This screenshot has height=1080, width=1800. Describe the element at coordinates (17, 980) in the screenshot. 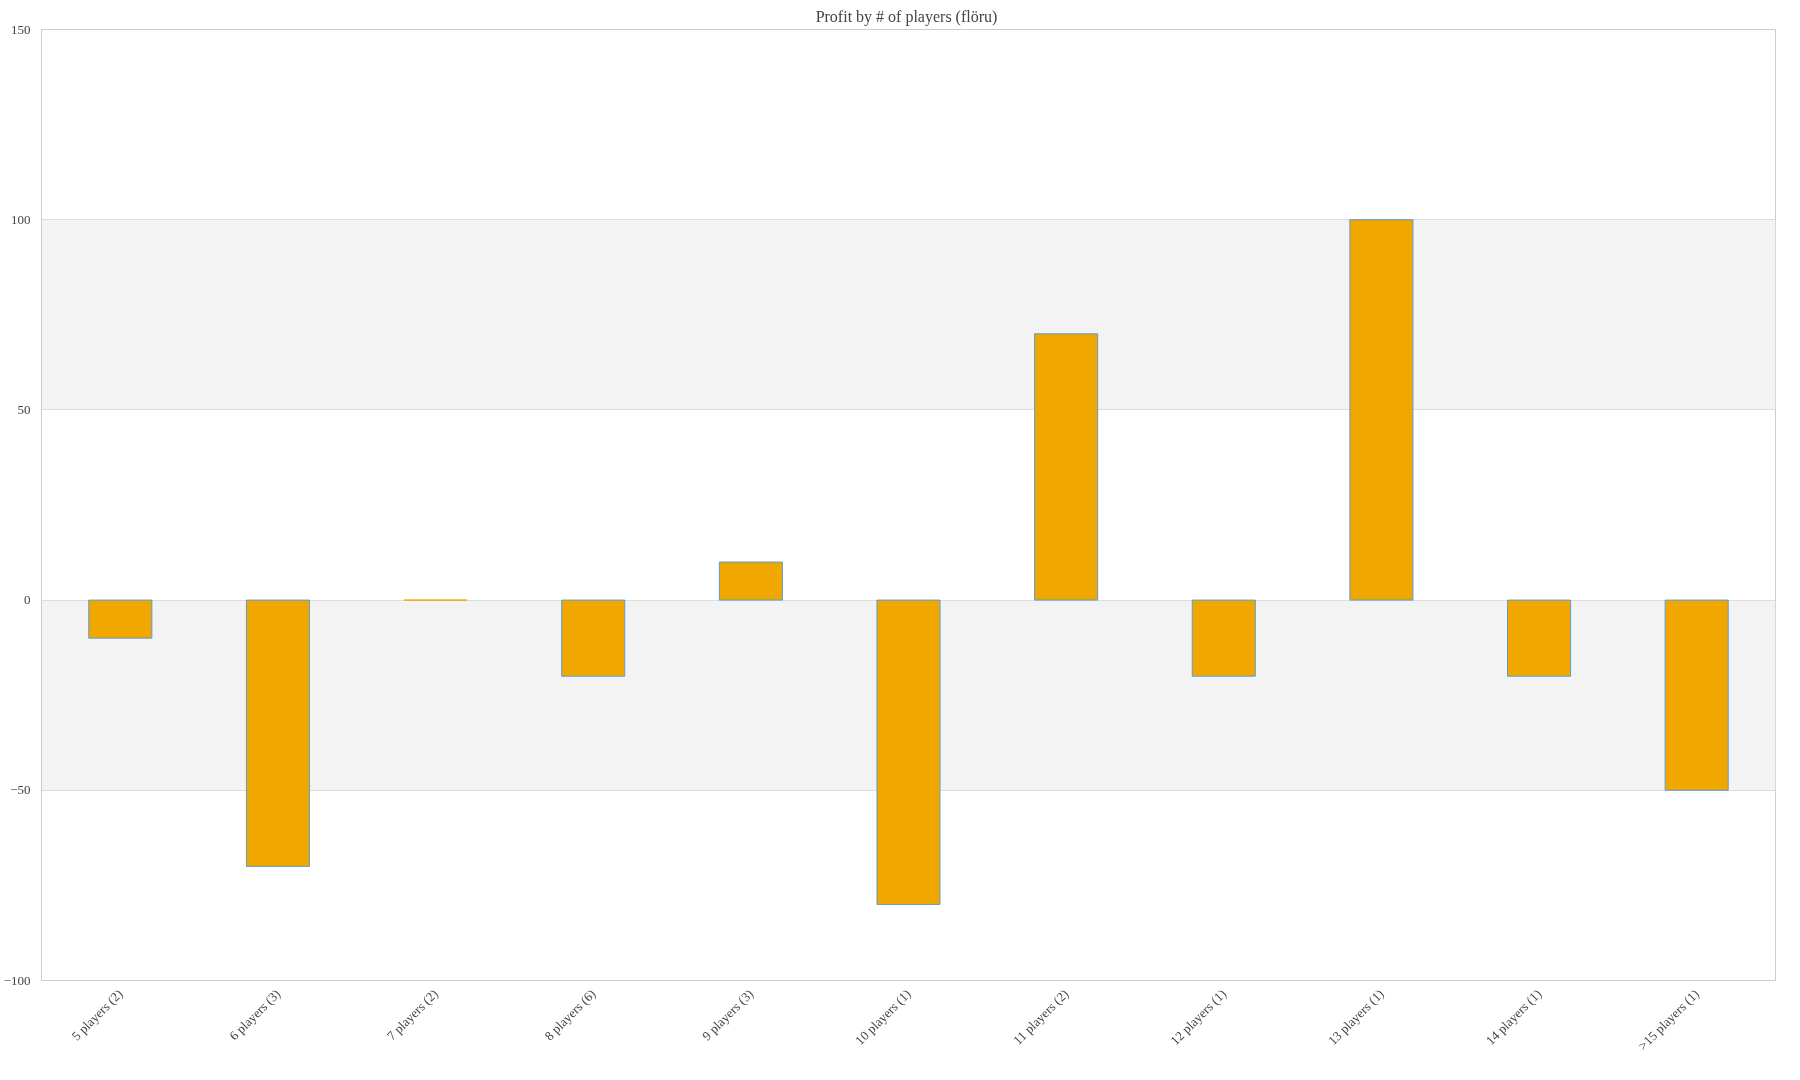

I see `y-tick-label: −100` at that location.